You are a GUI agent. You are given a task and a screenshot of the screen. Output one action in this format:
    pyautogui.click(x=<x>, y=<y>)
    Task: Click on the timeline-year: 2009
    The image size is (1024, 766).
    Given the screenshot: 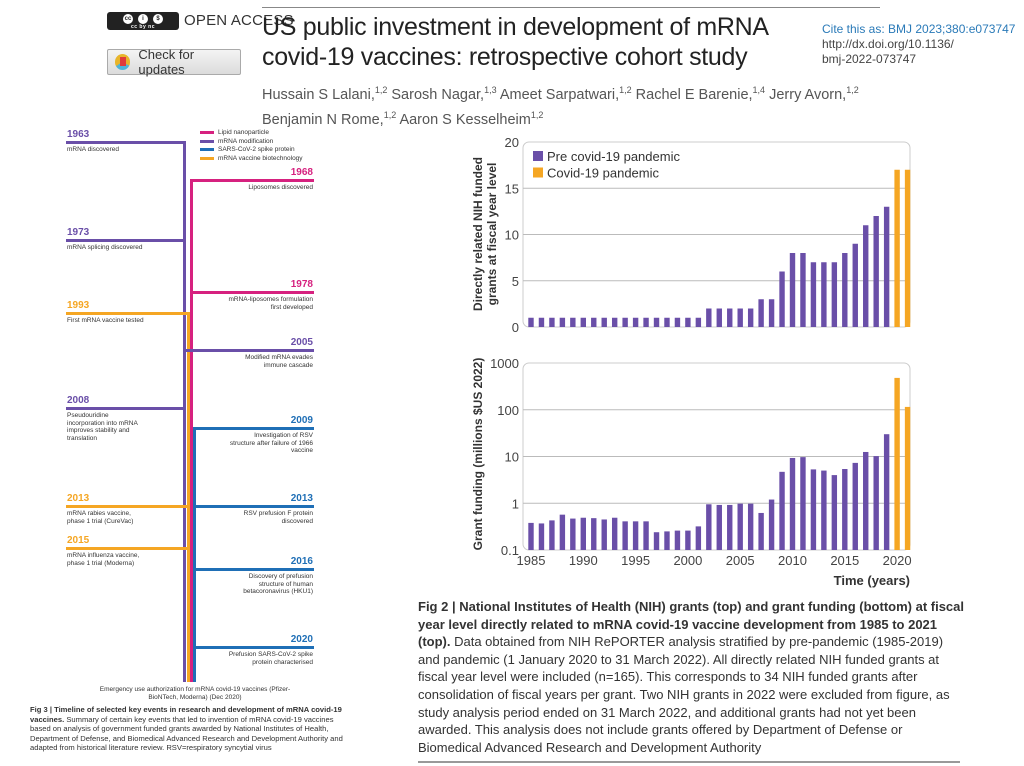 What is the action you would take?
    pyautogui.click(x=301, y=420)
    